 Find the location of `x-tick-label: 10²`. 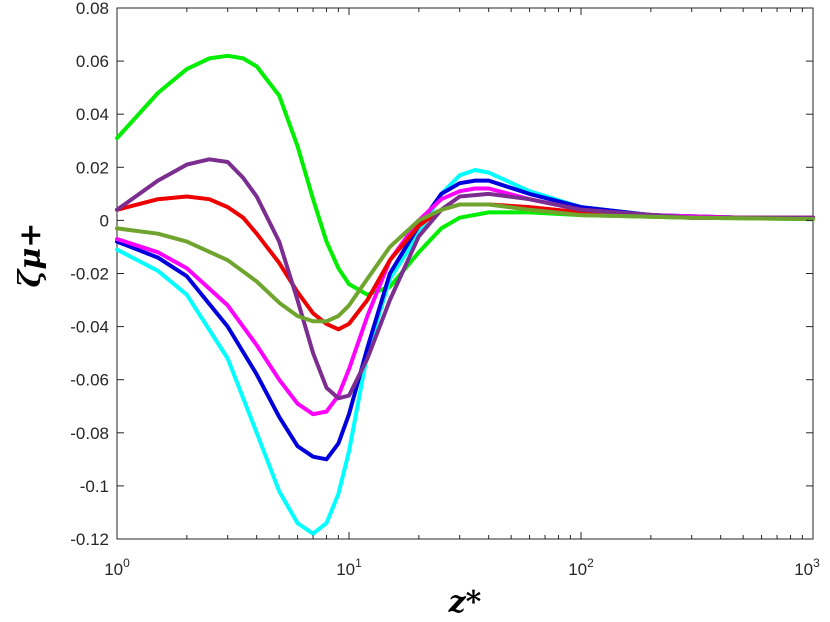

x-tick-label: 10² is located at coordinates (581, 567).